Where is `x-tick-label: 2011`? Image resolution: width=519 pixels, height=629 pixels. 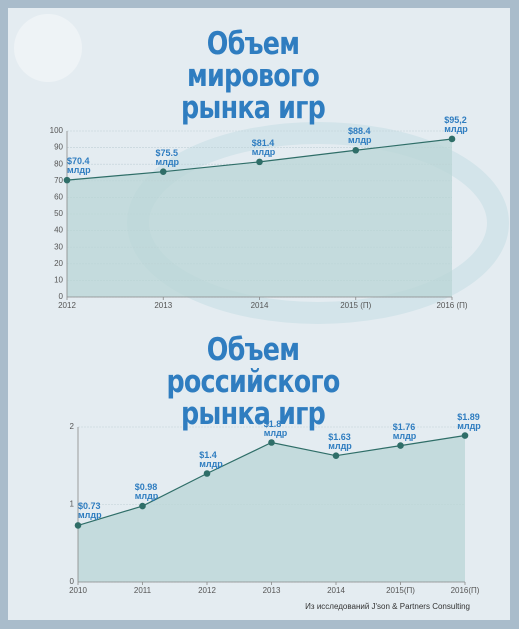
x-tick-label: 2011 is located at coordinates (143, 590).